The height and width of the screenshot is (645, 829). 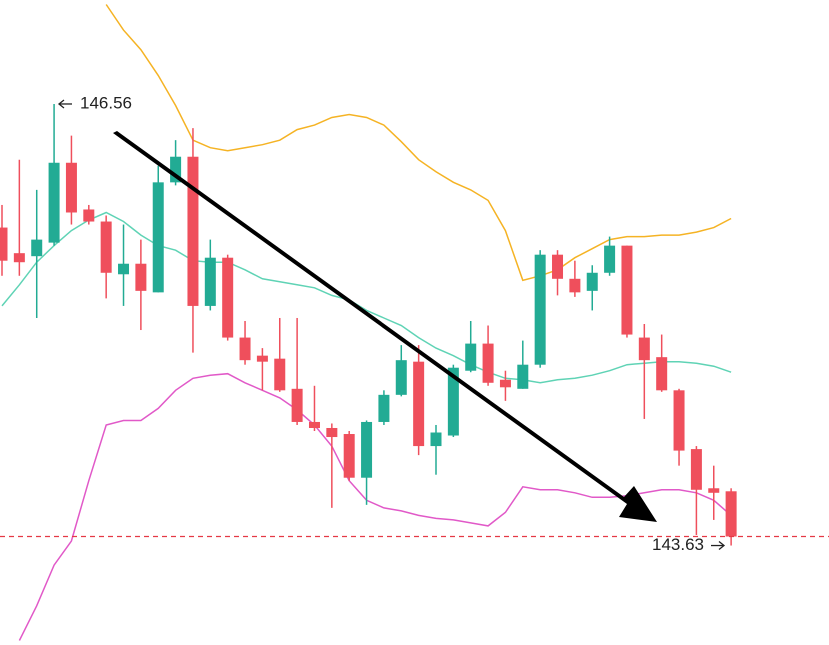 I want to click on annotation-label: 143.63, so click(x=678, y=544).